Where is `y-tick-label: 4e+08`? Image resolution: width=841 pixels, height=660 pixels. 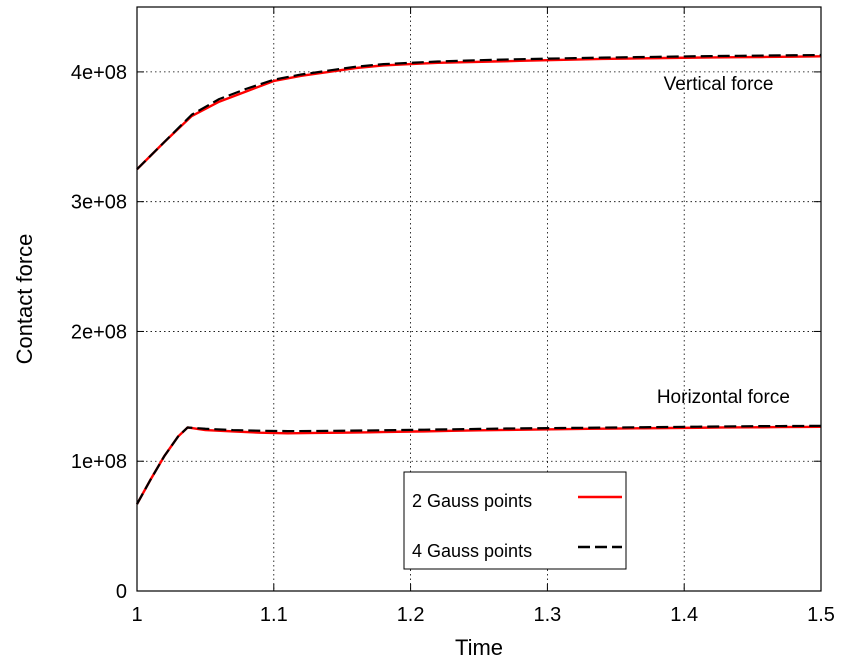
y-tick-label: 4e+08 is located at coordinates (99, 73).